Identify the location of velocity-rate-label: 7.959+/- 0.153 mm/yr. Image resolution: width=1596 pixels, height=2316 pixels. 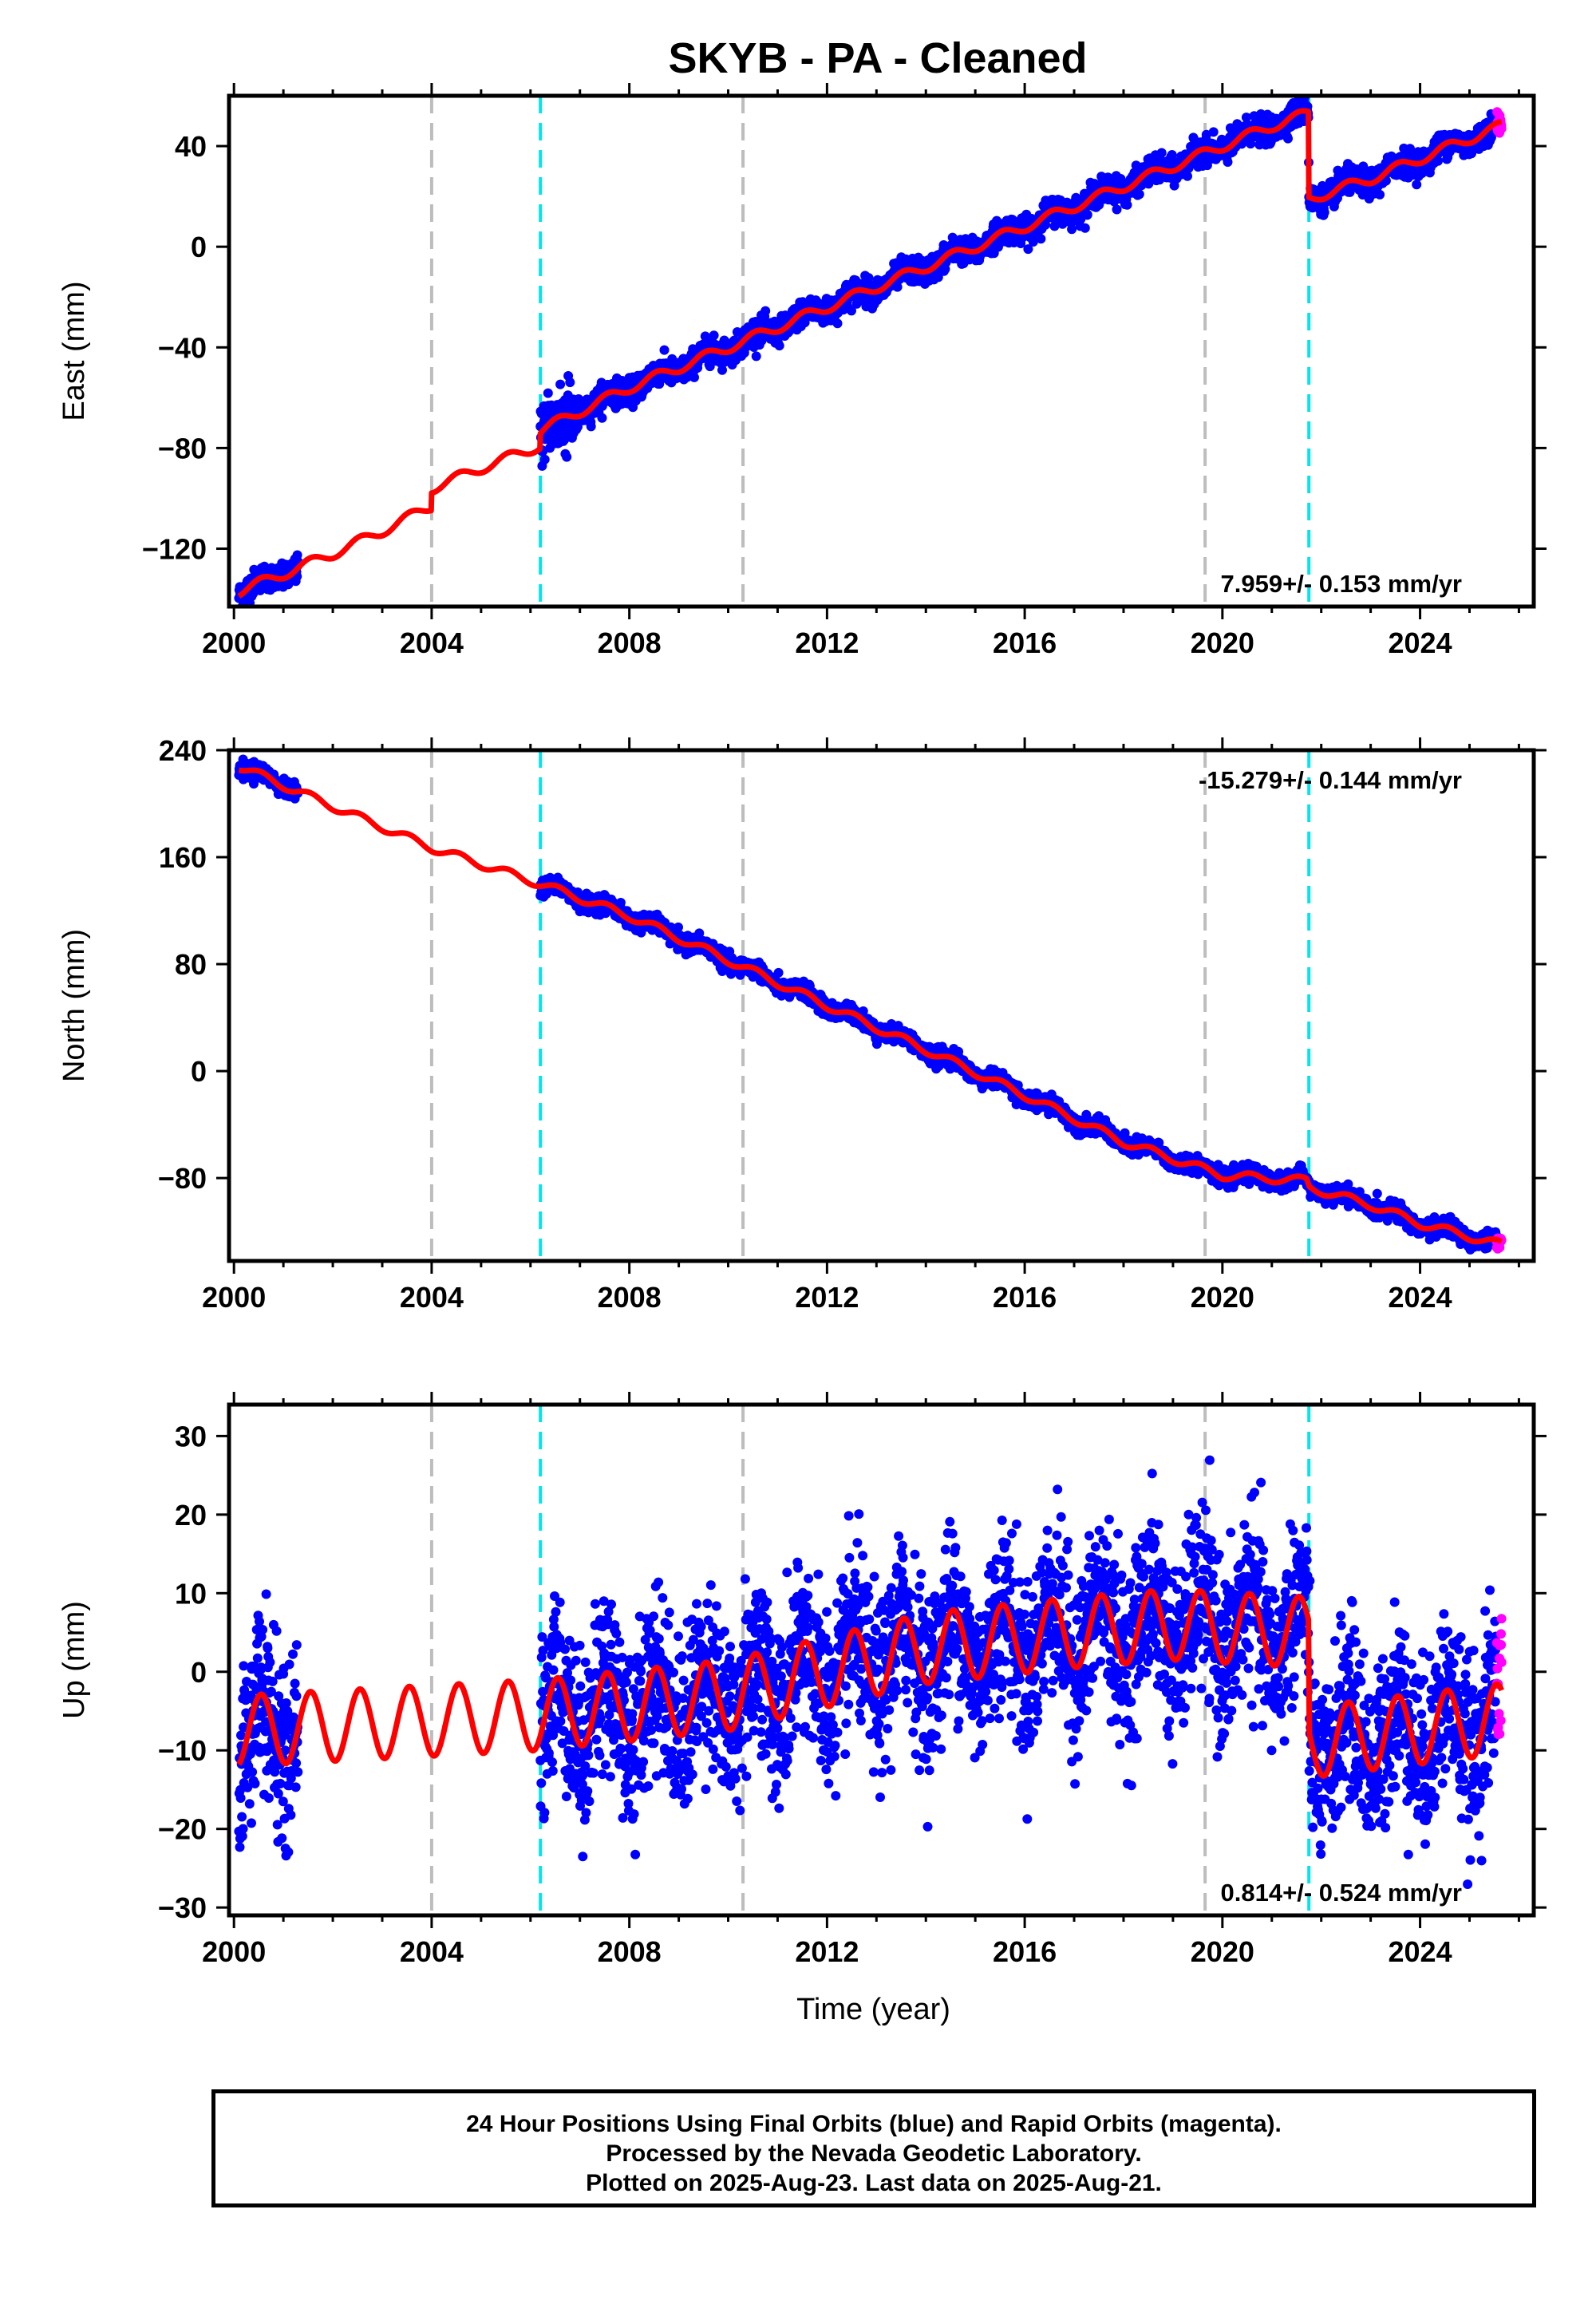
(1341, 584).